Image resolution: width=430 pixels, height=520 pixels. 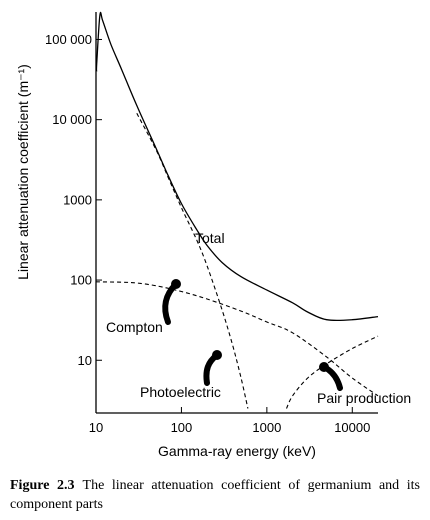 What do you see at coordinates (23, 172) in the screenshot?
I see `y-axis-title: Linear attenuation coefficient (m⁻¹)` at bounding box center [23, 172].